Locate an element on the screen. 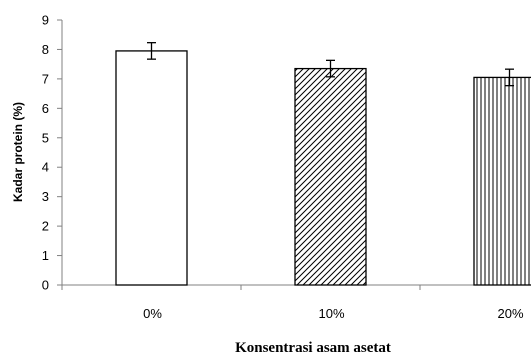 Image resolution: width=531 pixels, height=354 pixels. y-tick-label: 1 is located at coordinates (45, 255).